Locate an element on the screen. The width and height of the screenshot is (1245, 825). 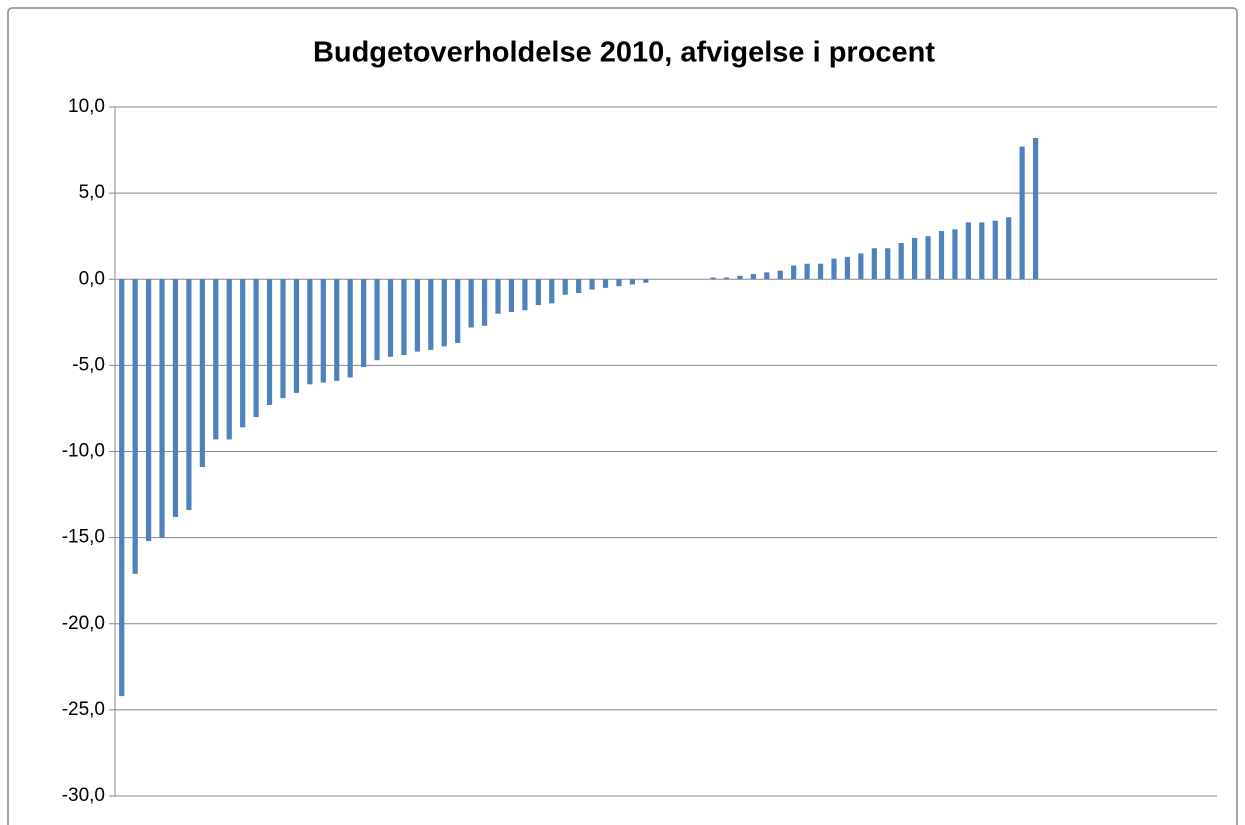
y-tick-label: -10,0 is located at coordinates (83, 451).